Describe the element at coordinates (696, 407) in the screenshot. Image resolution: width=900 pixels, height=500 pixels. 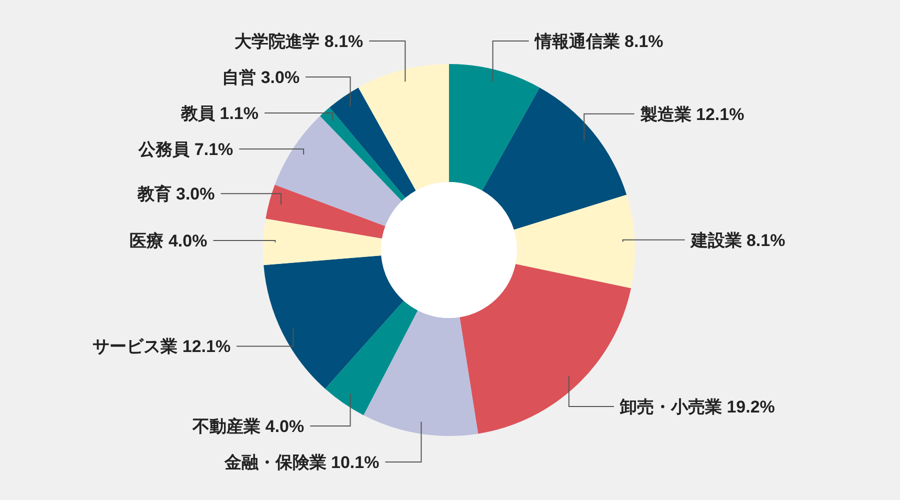
I see `slice-label: 卸売・小売業 19.2%` at that location.